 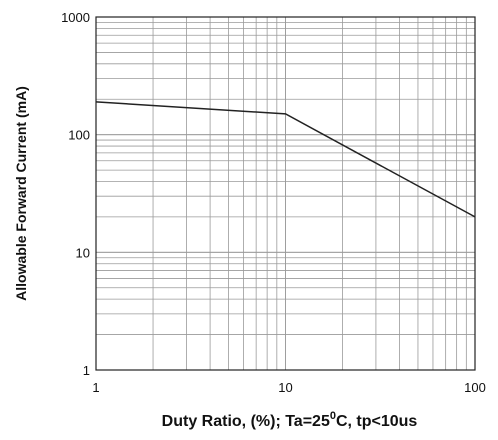 What do you see at coordinates (475, 387) in the screenshot?
I see `x-tick-label: 100` at bounding box center [475, 387].